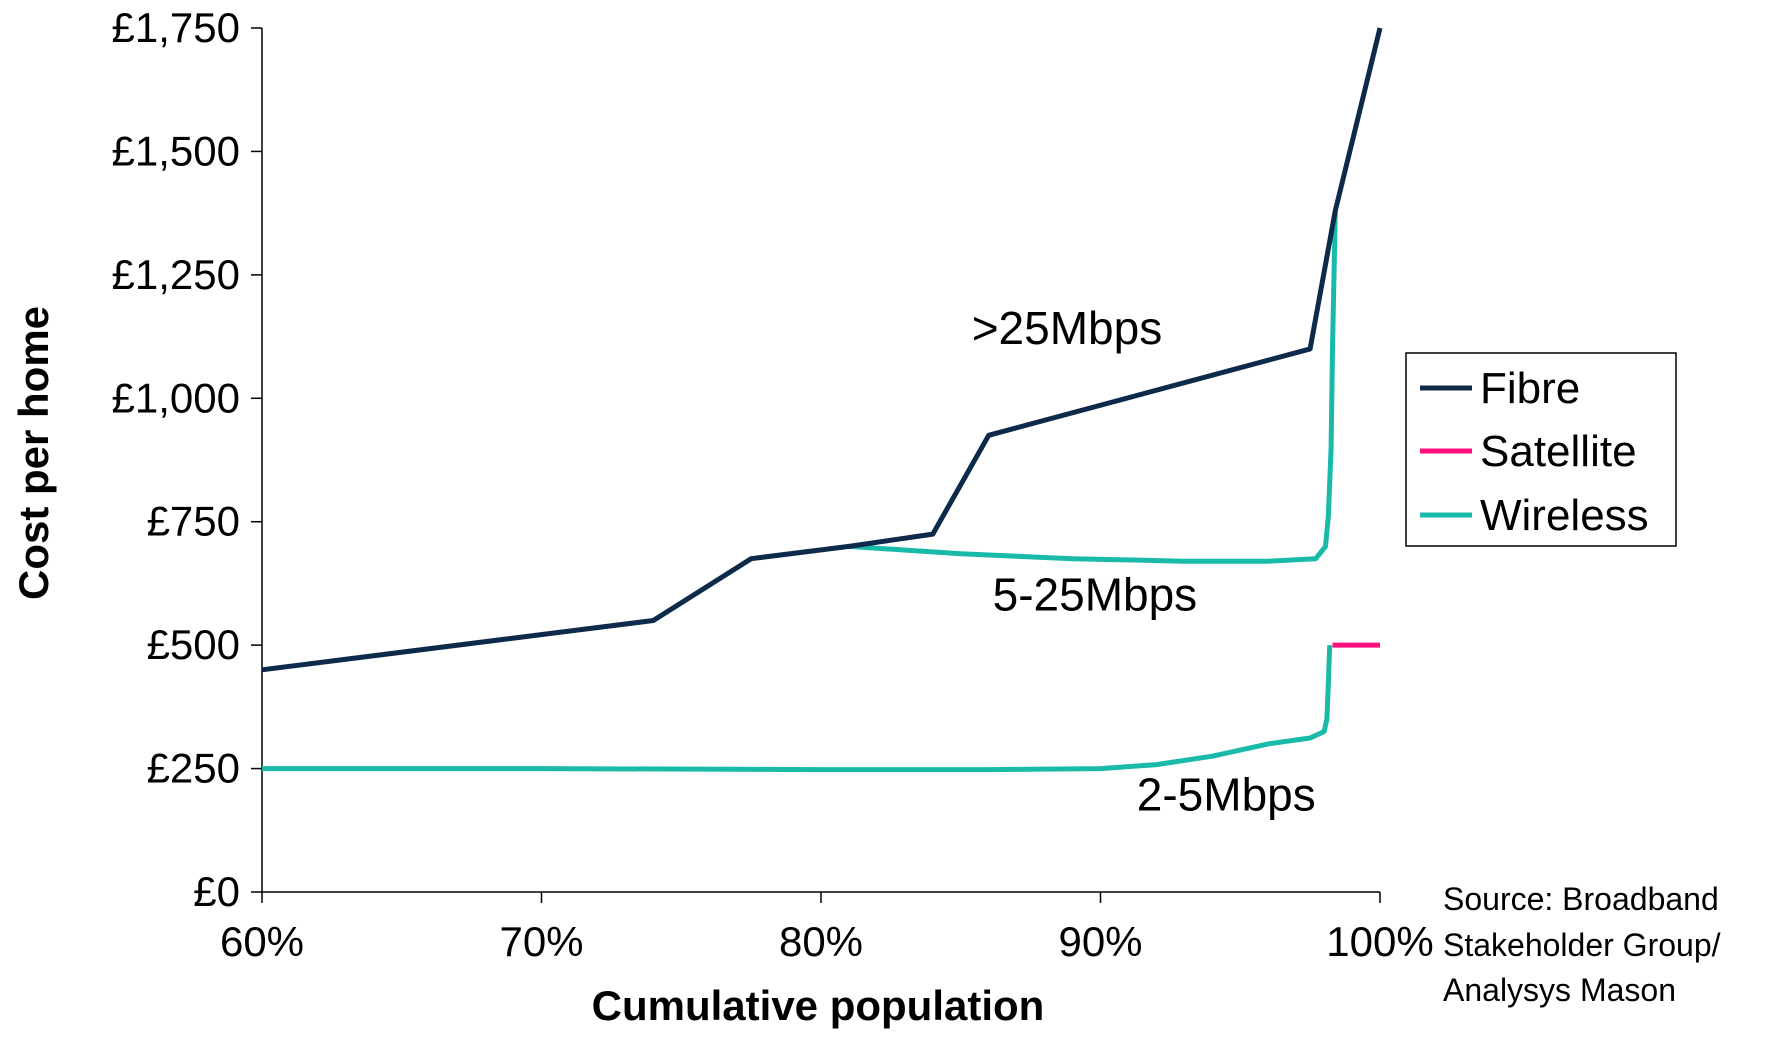 This screenshot has height=1039, width=1775. What do you see at coordinates (193, 521) in the screenshot?
I see `y-tick-label: £750` at bounding box center [193, 521].